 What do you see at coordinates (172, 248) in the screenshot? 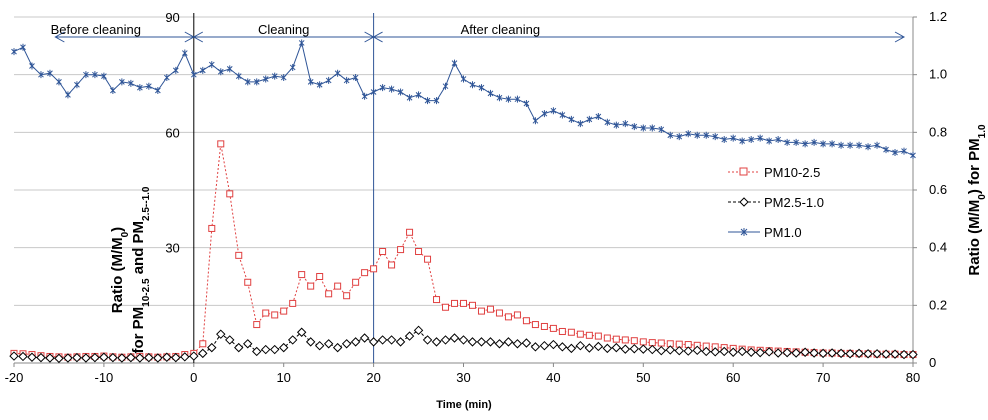
I see `y-left-tick-label: 30` at bounding box center [172, 248].